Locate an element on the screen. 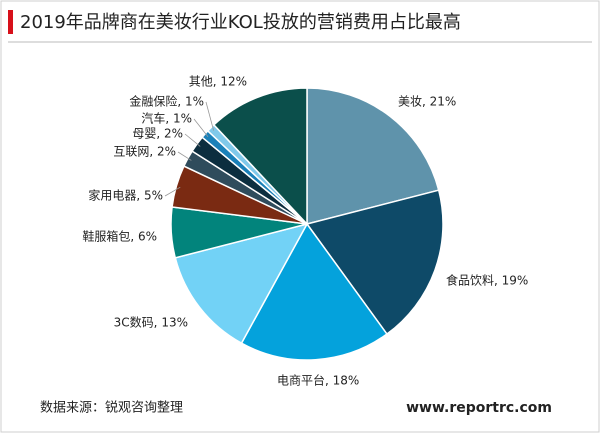 This screenshot has width=600, height=437. title-bar is located at coordinates (10, 22).